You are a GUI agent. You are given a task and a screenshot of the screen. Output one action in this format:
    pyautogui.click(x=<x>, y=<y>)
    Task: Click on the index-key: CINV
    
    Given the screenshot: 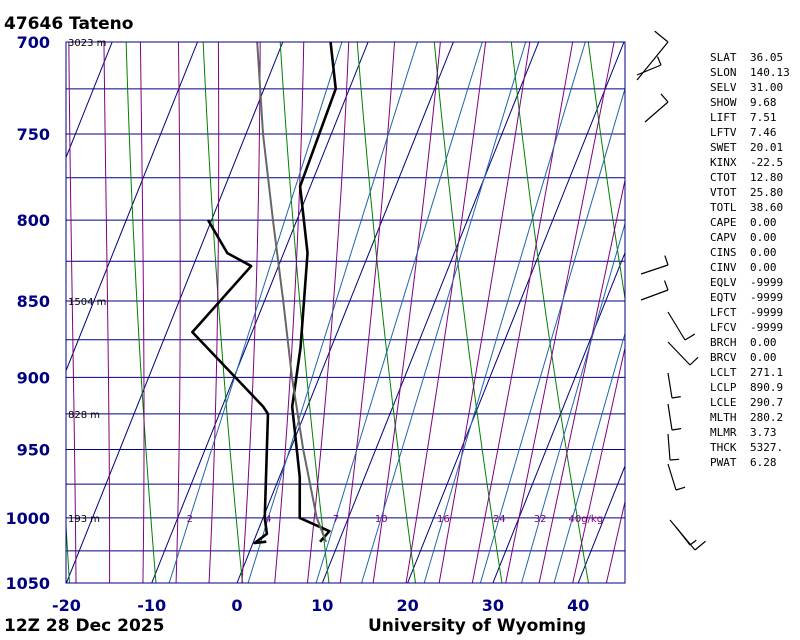 What is the action you would take?
    pyautogui.click(x=723, y=267)
    